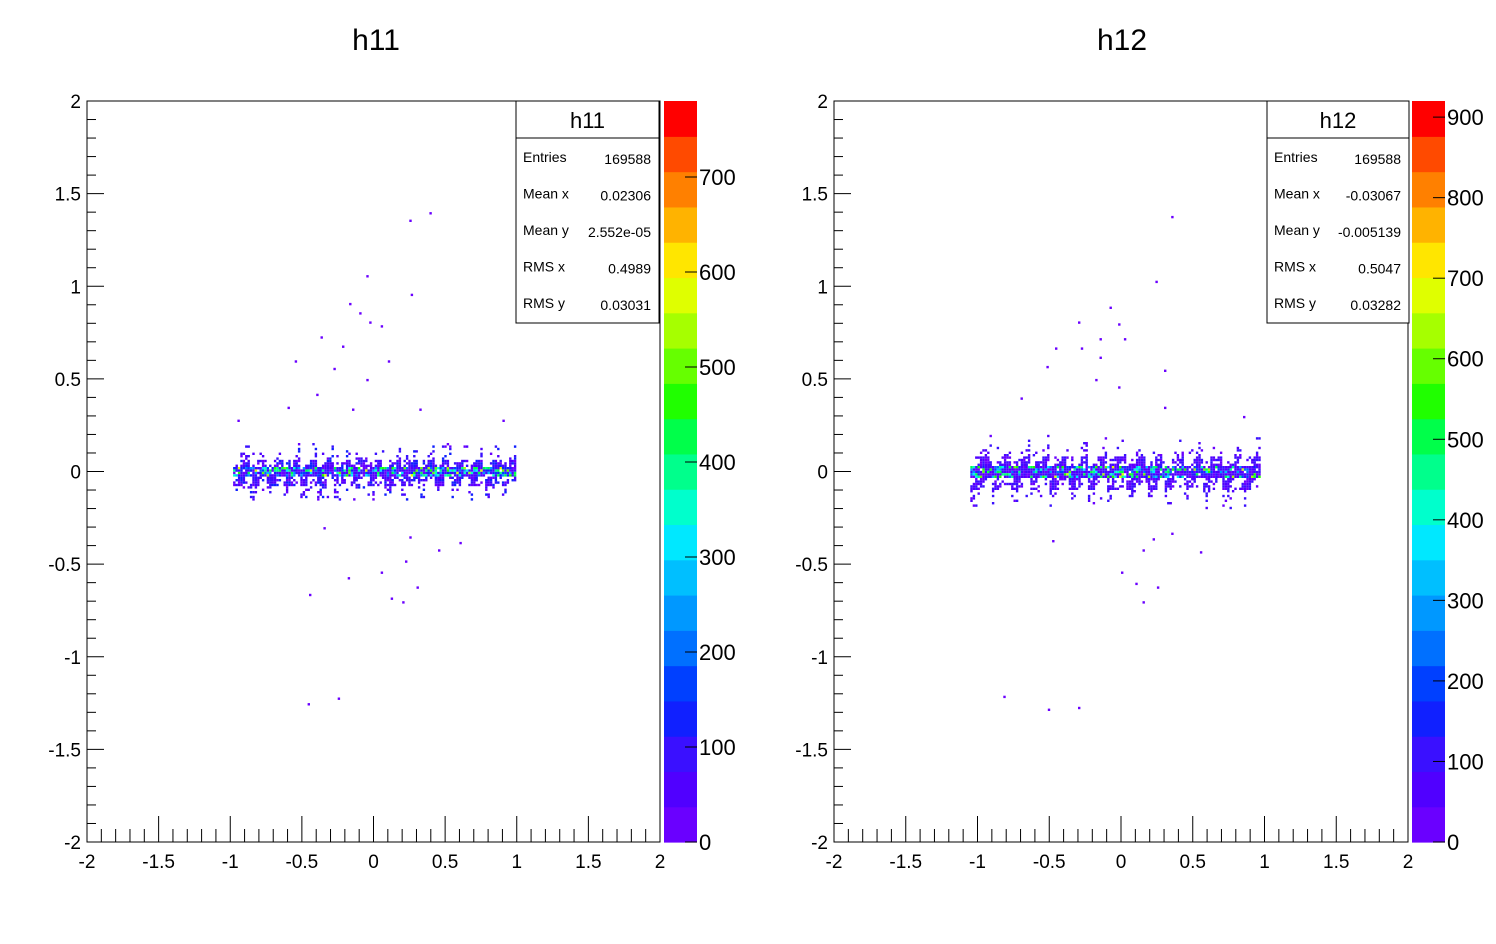 This screenshot has height=944, width=1496. I want to click on x-tick-label: 1.5, so click(588, 862).